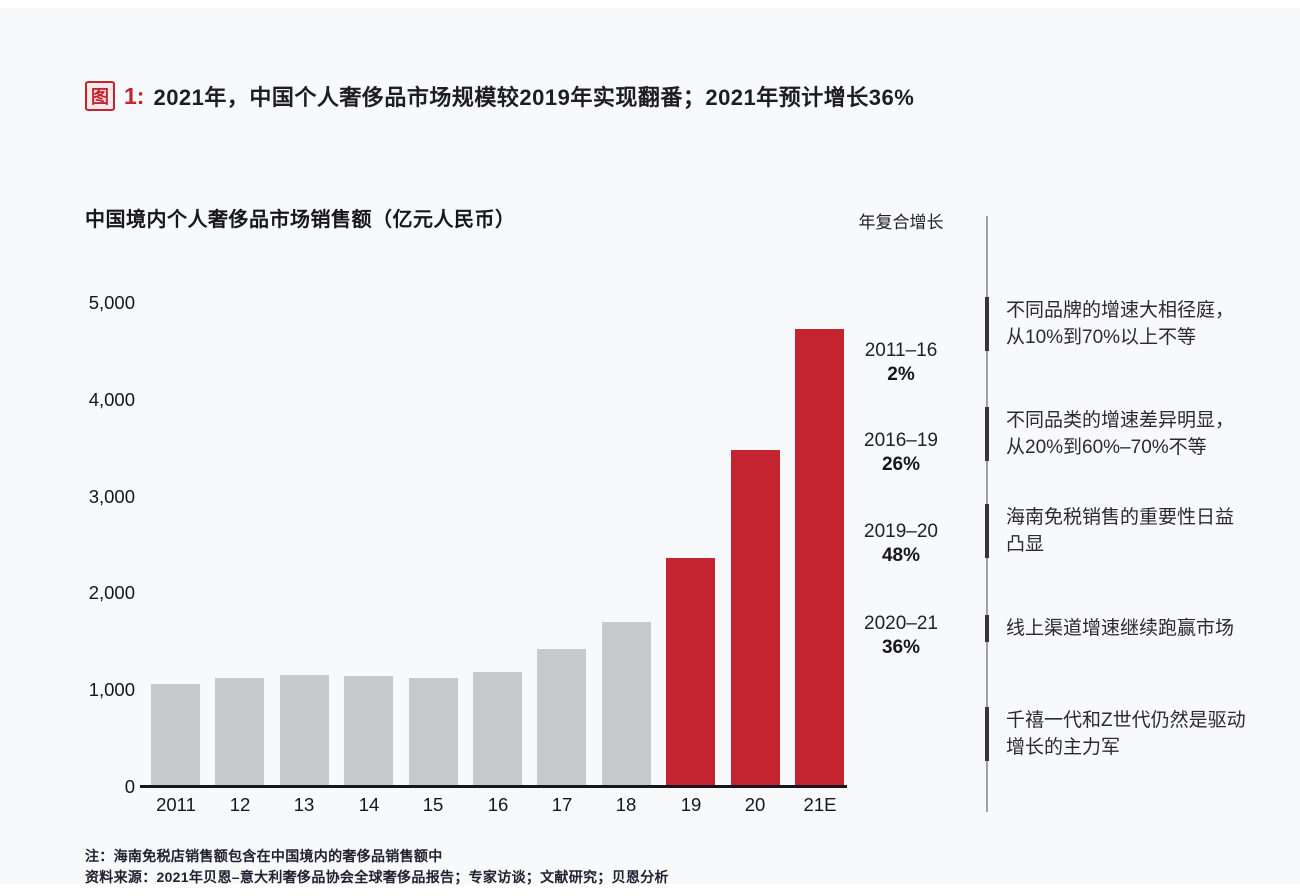 Image resolution: width=1300 pixels, height=896 pixels. What do you see at coordinates (1131, 531) in the screenshot?
I see `side-note-3: 海南免税销售的重要性日益 凸显` at bounding box center [1131, 531].